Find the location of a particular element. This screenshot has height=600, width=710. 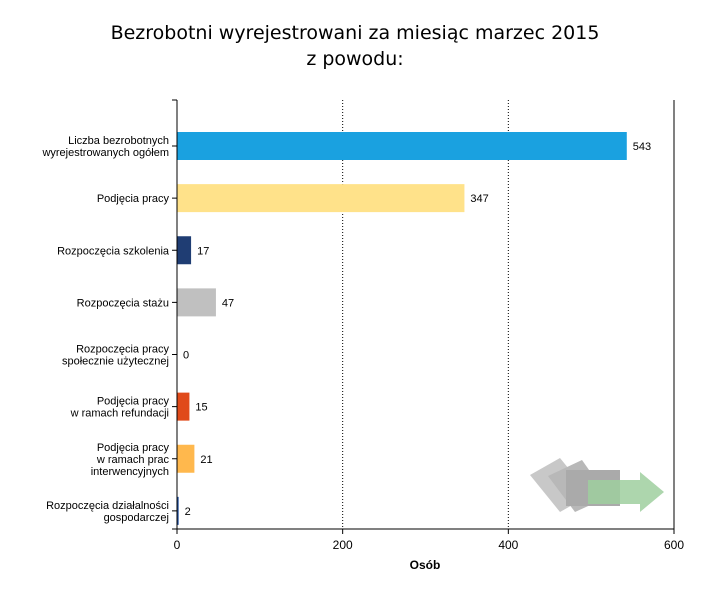

category-label-4-line-1: społecznie użytecznej is located at coordinates (115, 362).